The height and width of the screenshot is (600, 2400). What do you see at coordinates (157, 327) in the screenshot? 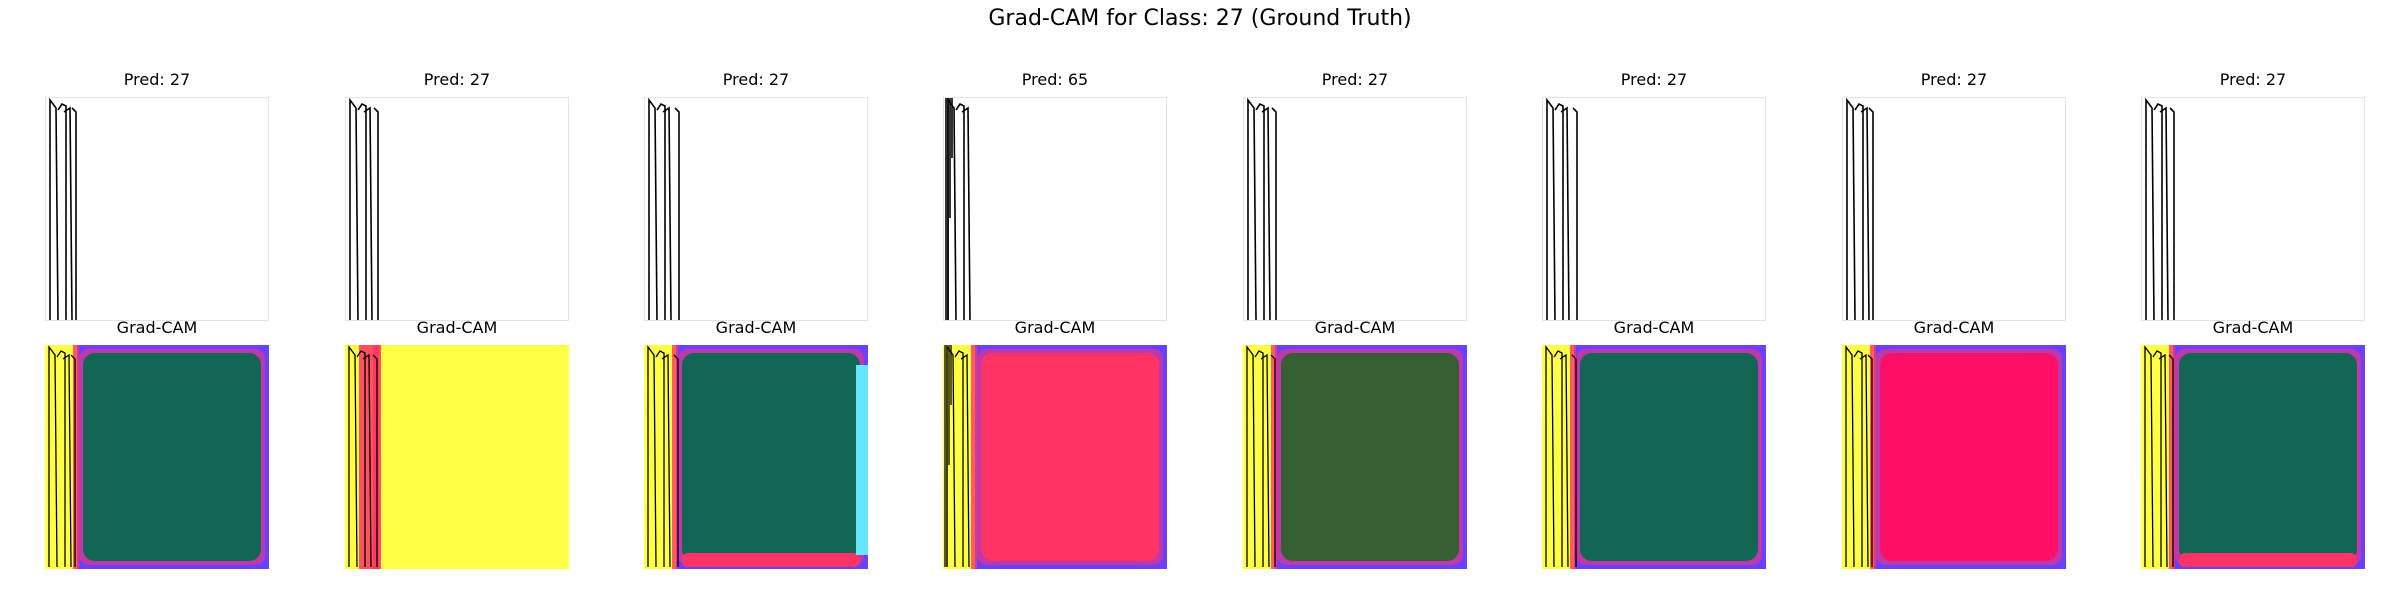
I see `gradcam-label-1: Grad-CAM` at bounding box center [157, 327].